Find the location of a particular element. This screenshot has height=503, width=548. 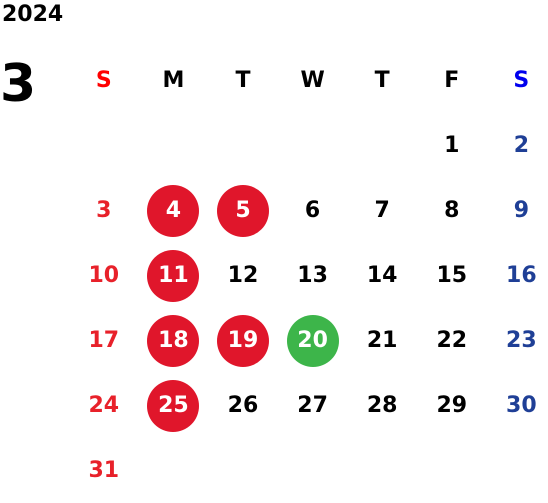

day-cell: 22 is located at coordinates (452, 340).